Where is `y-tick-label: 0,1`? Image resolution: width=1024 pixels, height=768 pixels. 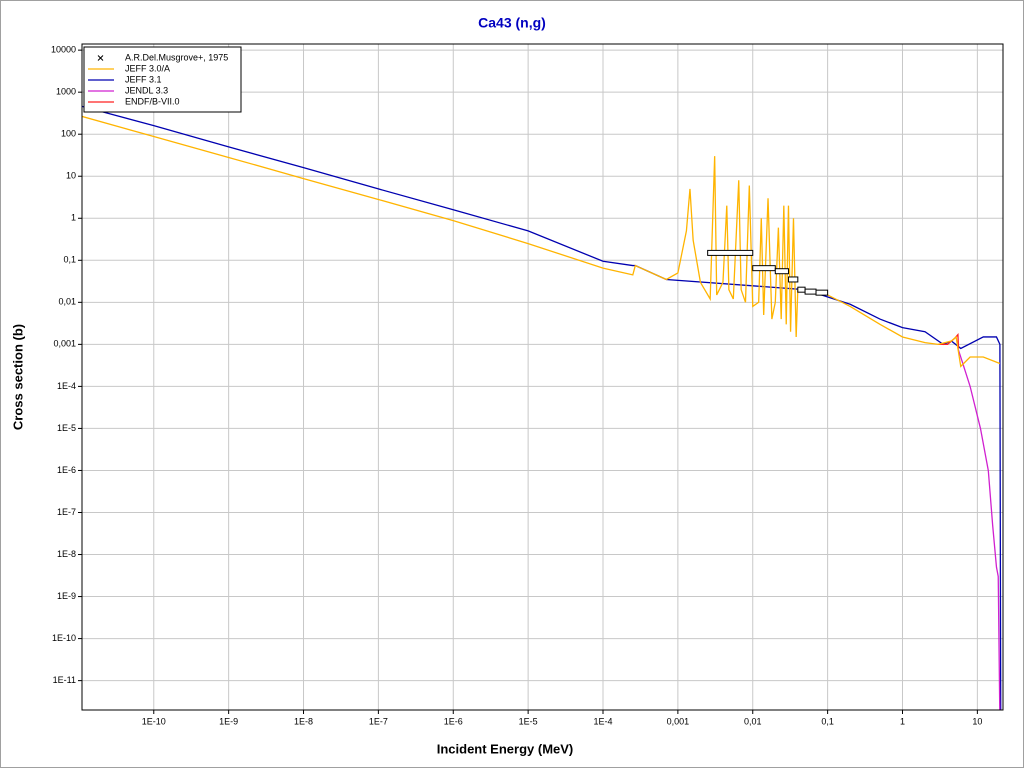 y-tick-label: 0,1 is located at coordinates (69, 260).